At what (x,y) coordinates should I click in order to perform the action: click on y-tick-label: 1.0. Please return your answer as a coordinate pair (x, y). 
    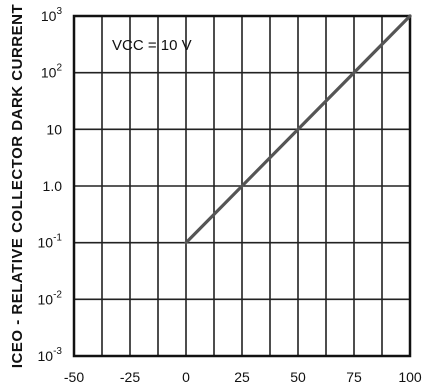
    Looking at the image, I should click on (53, 186).